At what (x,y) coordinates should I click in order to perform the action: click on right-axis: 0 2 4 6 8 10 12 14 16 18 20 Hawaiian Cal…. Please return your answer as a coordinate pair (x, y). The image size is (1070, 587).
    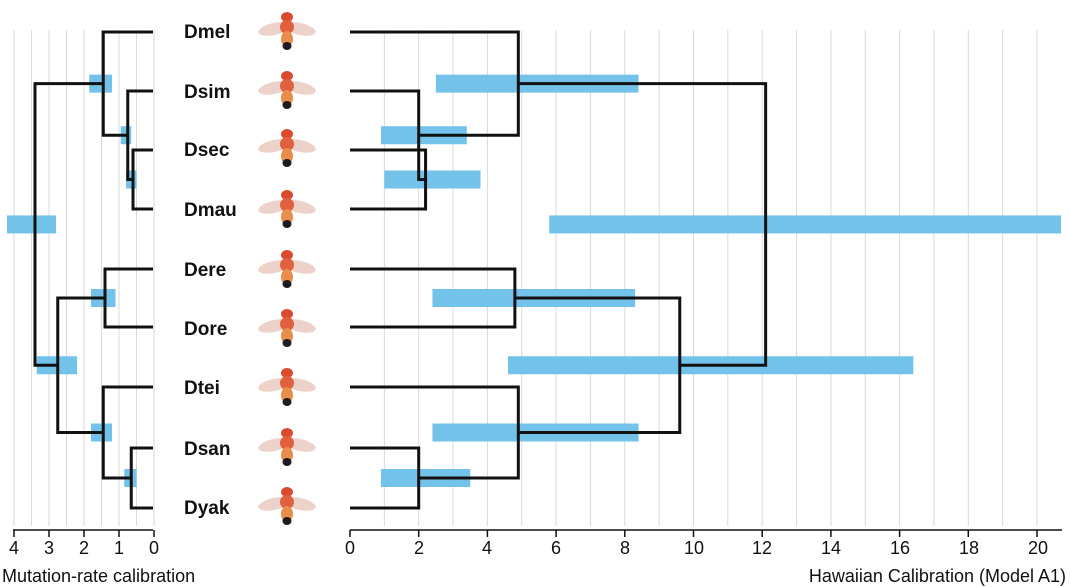
    Looking at the image, I should click on (705, 557).